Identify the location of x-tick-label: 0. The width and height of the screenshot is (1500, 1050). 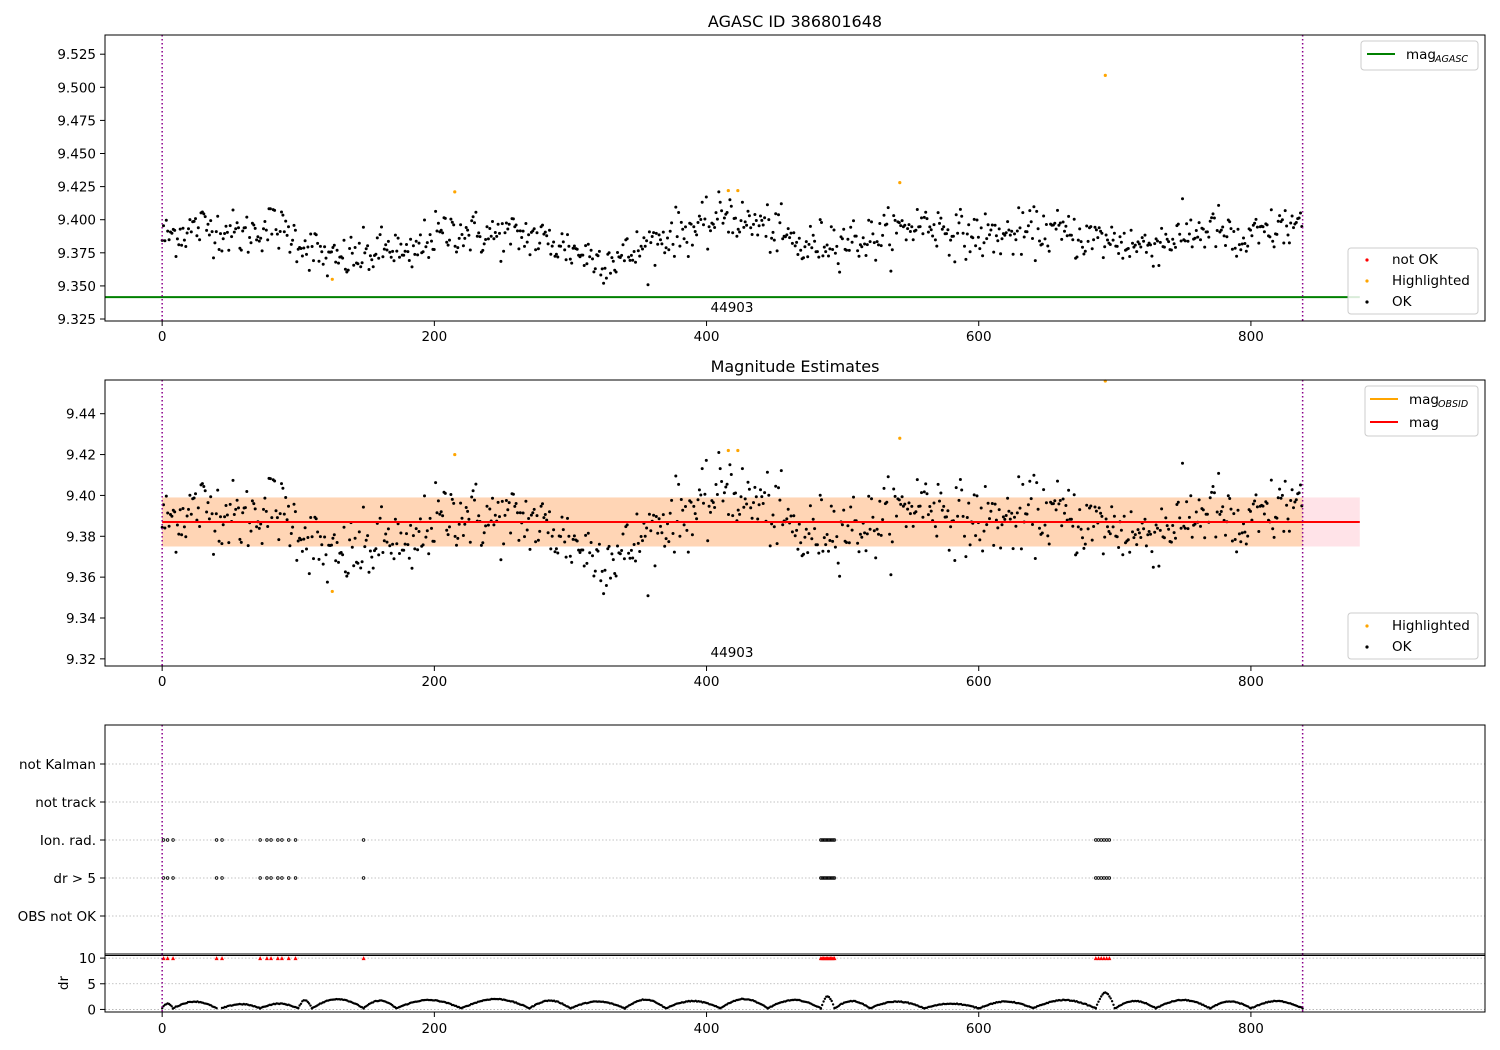
(162, 337).